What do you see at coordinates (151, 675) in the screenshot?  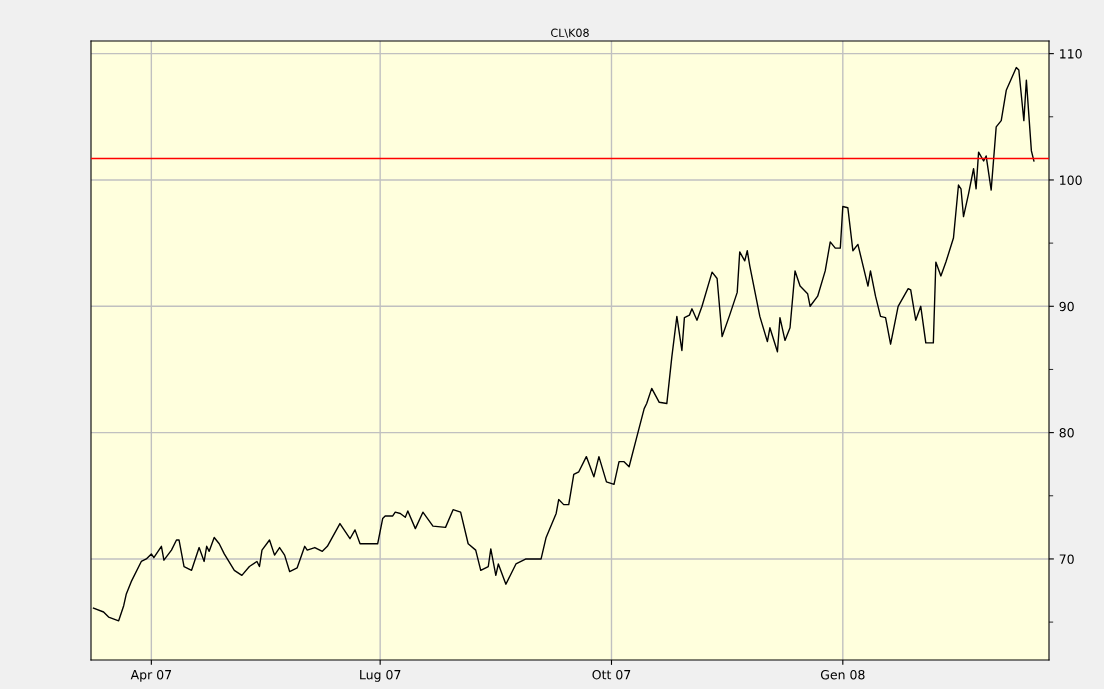 I see `x-tick-label: Apr 07` at bounding box center [151, 675].